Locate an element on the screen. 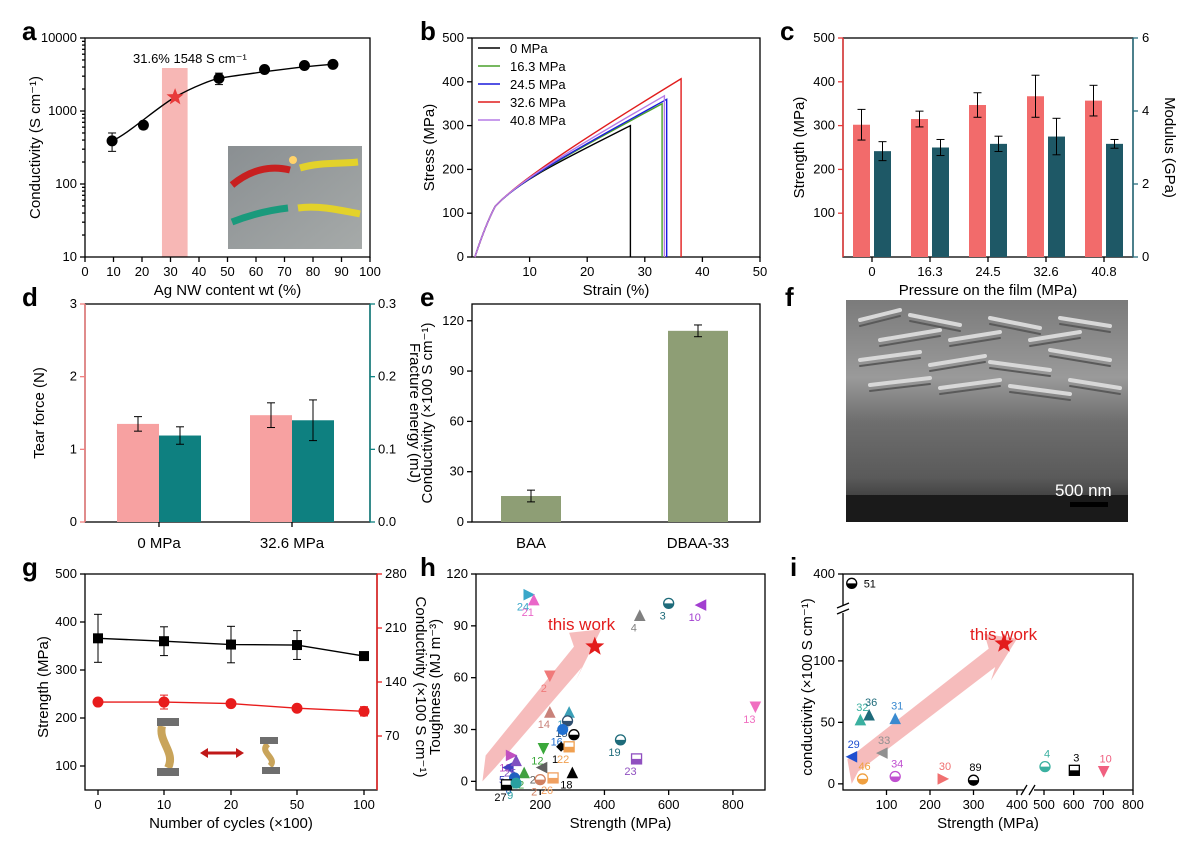 The width and height of the screenshot is (1192, 858). y-tick-label-e: 120 is located at coordinates (453, 320).